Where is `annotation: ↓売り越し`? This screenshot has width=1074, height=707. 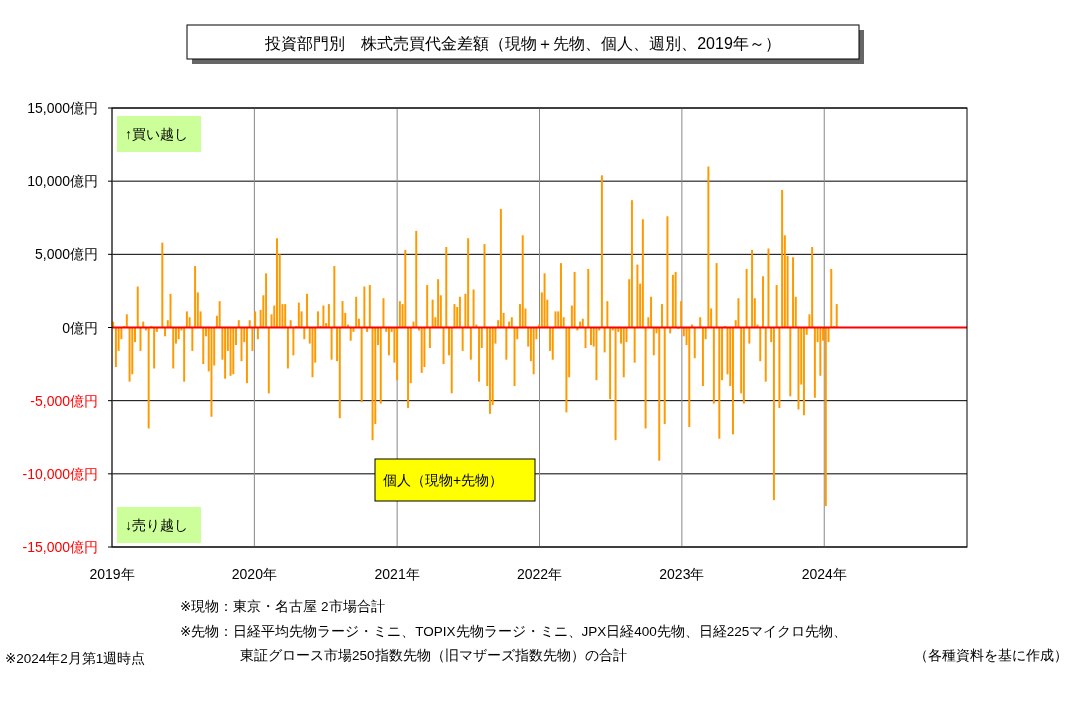 annotation: ↓売り越し is located at coordinates (156, 525).